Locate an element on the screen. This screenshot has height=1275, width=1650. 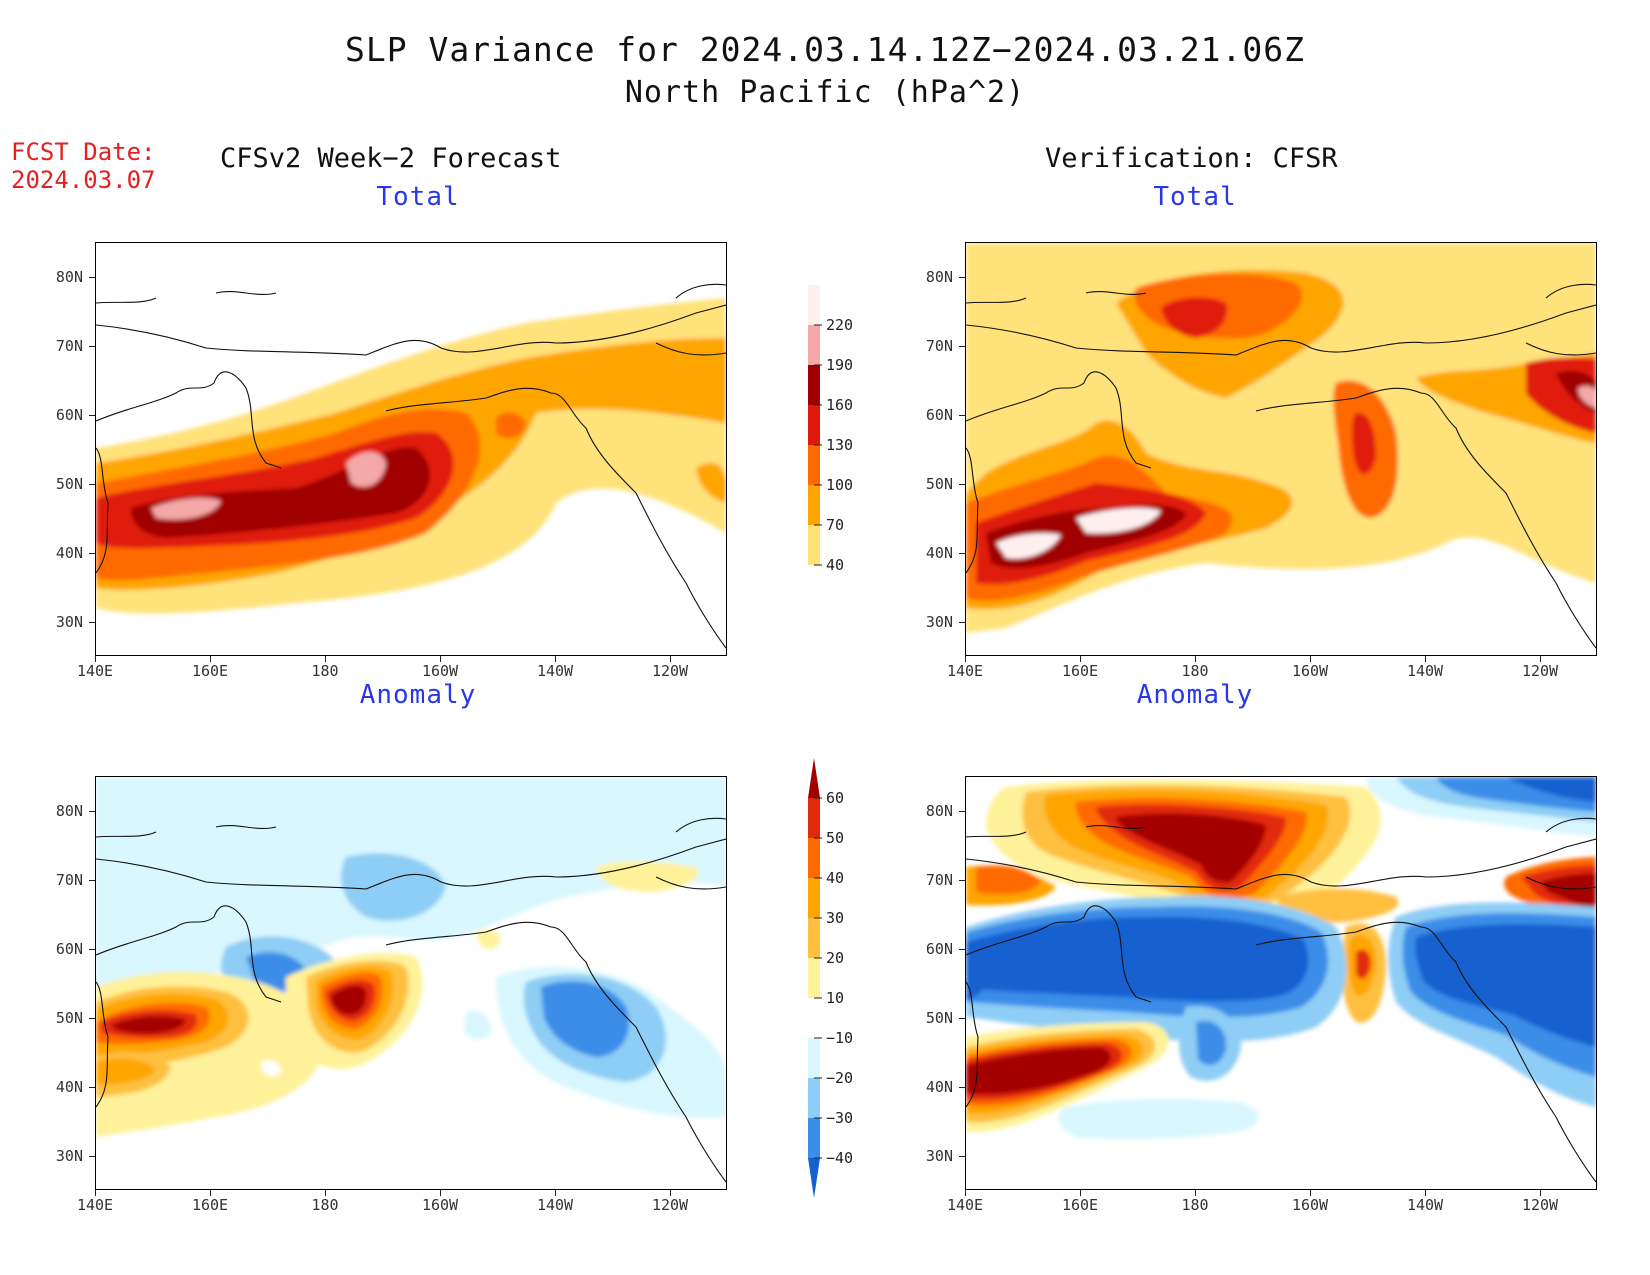
fcst-anomaly-field is located at coordinates (411, 983).